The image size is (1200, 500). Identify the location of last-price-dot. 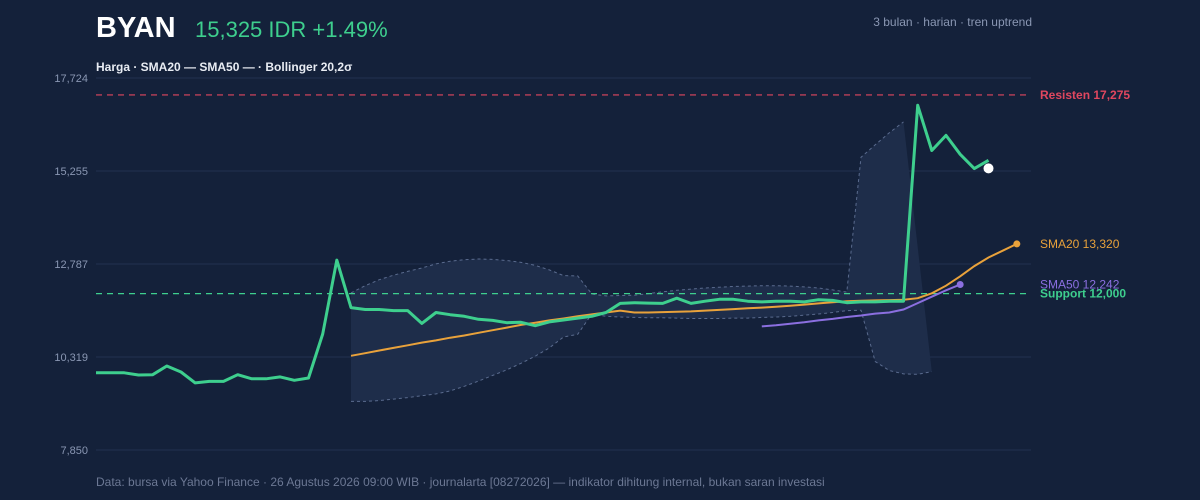
(988, 168).